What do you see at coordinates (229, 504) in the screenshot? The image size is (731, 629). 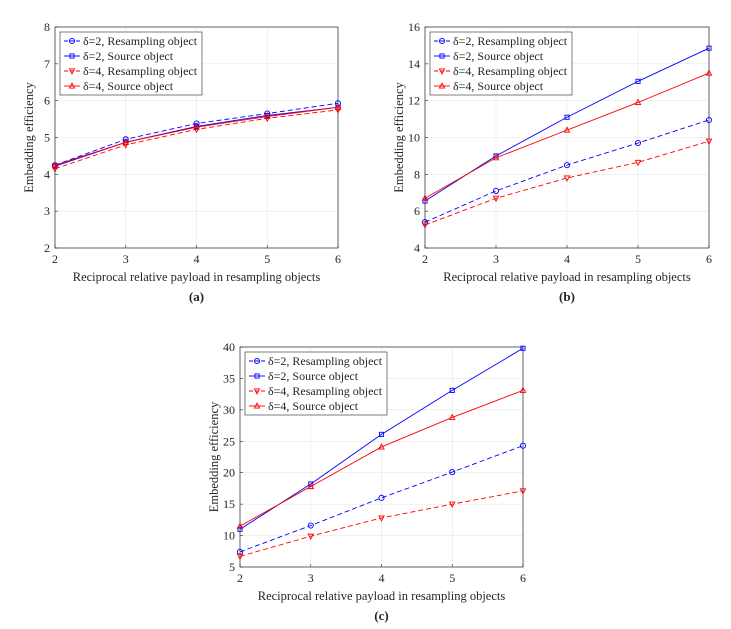 I see `y-tick-label: 15` at bounding box center [229, 504].